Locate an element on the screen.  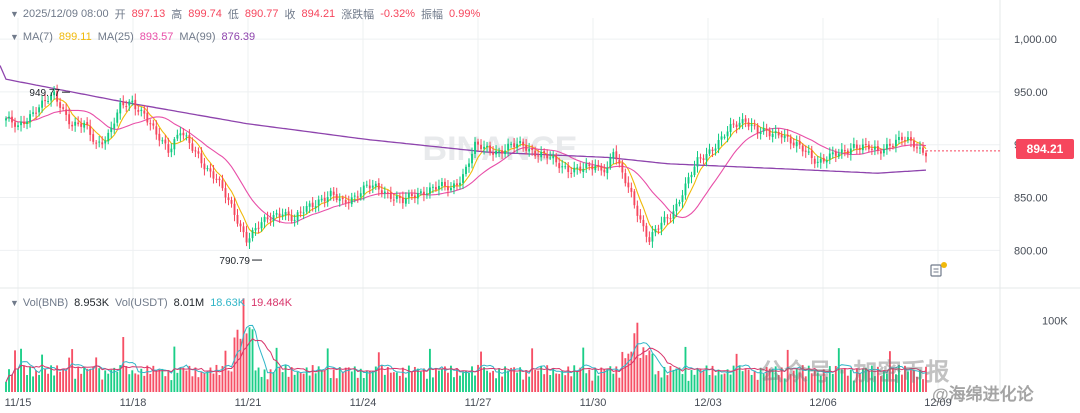
note-icon is located at coordinates (938, 269).